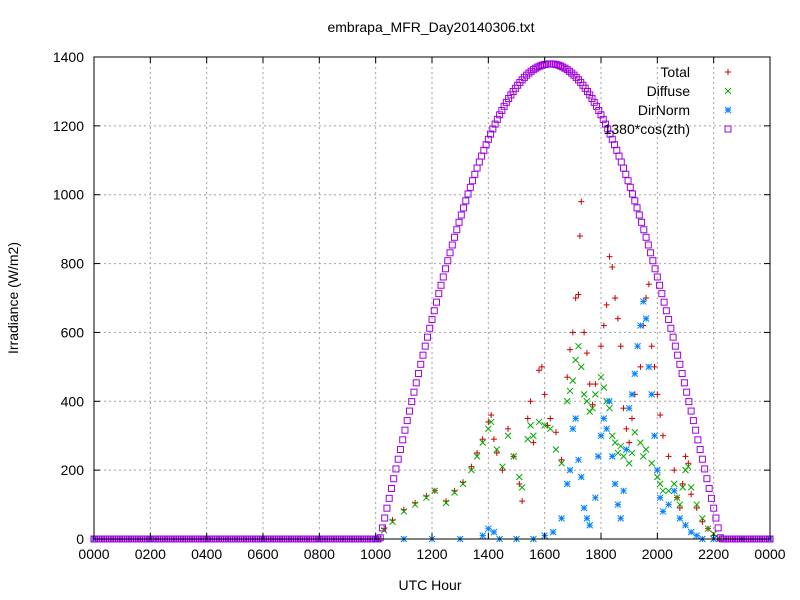  Describe the element at coordinates (68, 57) in the screenshot. I see `y-tick-label: 1400` at that location.